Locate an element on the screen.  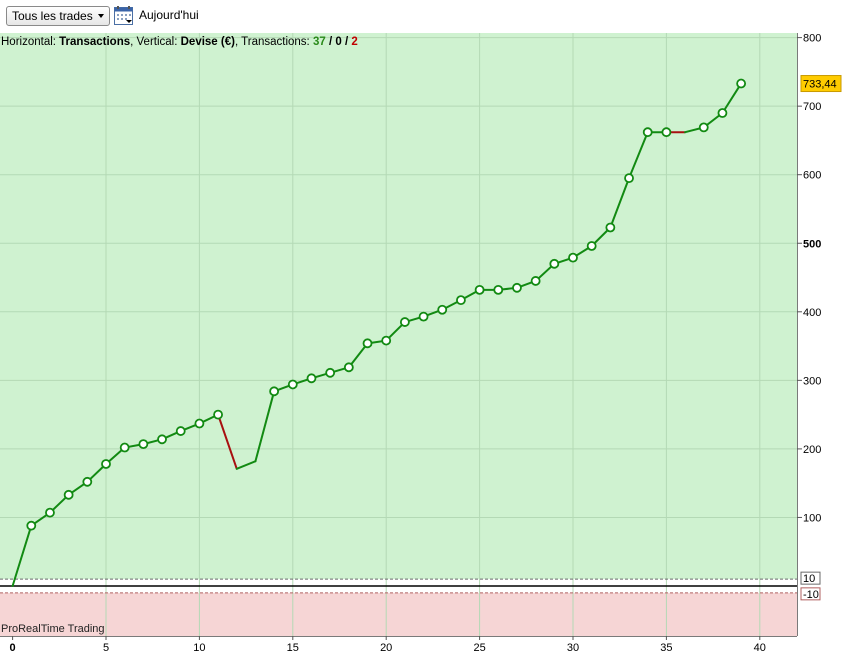
info-horizontal-prefix: Horizontal: is located at coordinates (30, 42).